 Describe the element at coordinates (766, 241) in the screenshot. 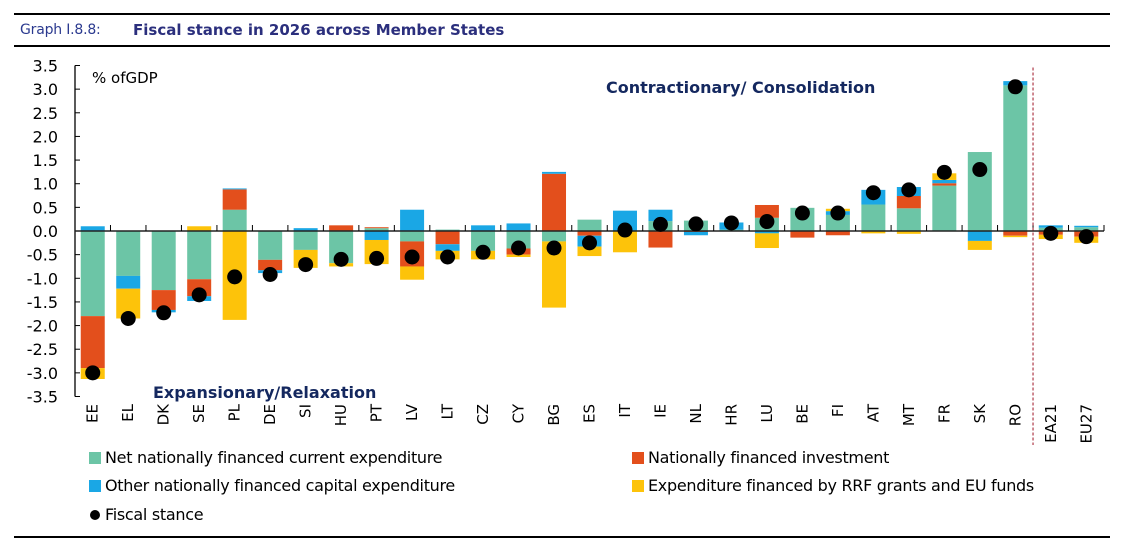

I see `bar-segment-rrf-lu` at that location.